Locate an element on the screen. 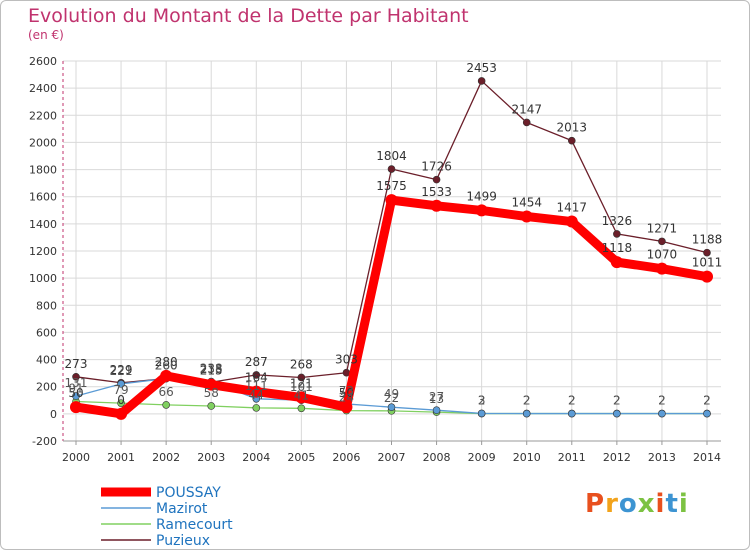  y-tick-label: -200 is located at coordinates (44, 441).